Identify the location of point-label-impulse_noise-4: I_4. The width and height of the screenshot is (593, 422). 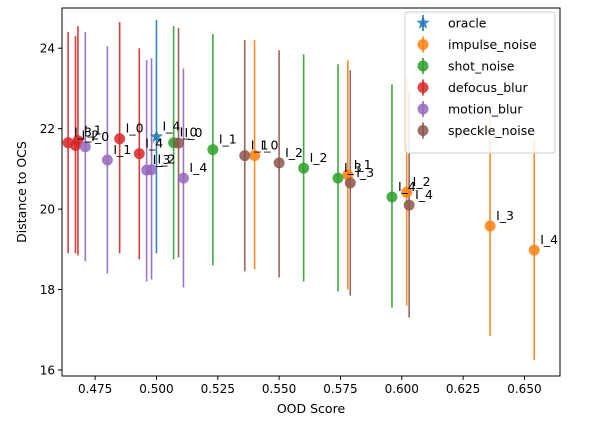
(549, 239).